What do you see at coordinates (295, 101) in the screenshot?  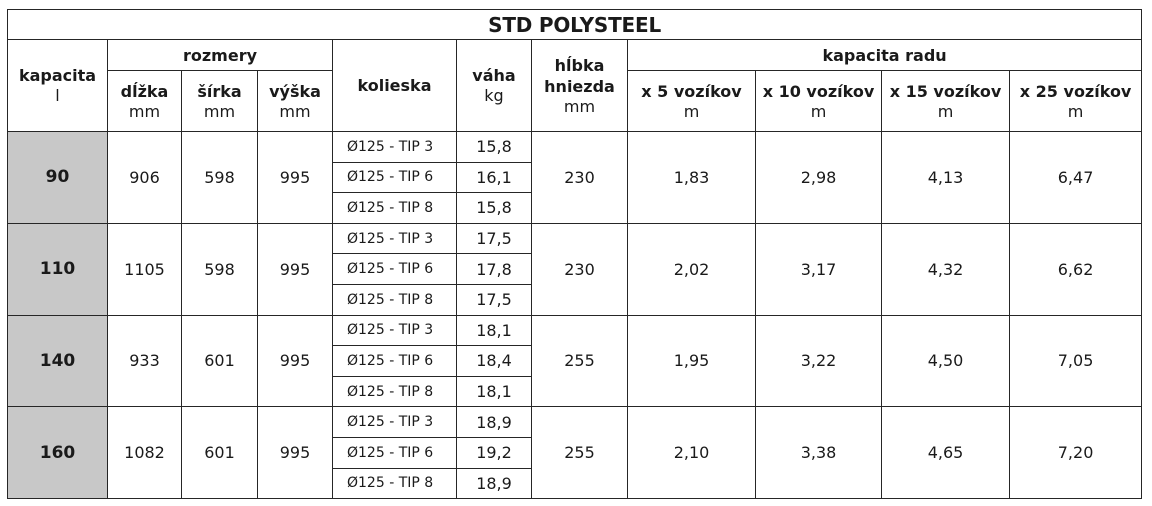 I see `header-vyska: výška mm` at bounding box center [295, 101].